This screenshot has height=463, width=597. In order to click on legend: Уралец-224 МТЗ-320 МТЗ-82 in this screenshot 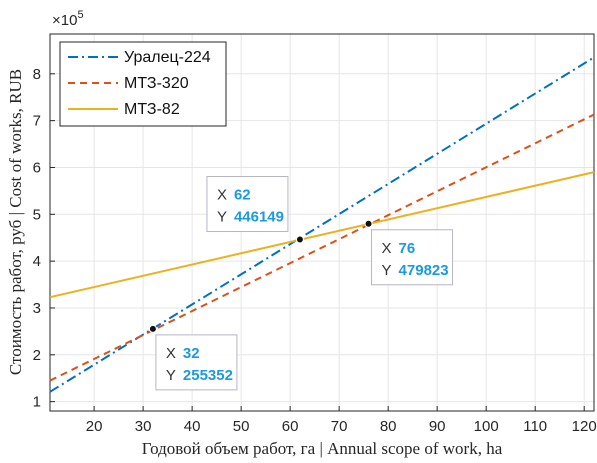, I will do `click(143, 84)`.